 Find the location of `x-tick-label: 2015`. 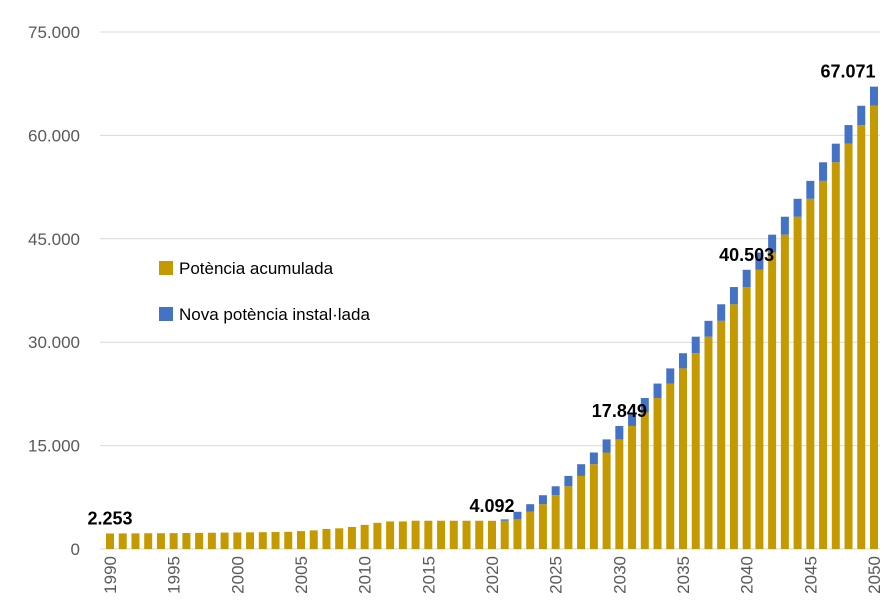

x-tick-label: 2015 is located at coordinates (428, 575).